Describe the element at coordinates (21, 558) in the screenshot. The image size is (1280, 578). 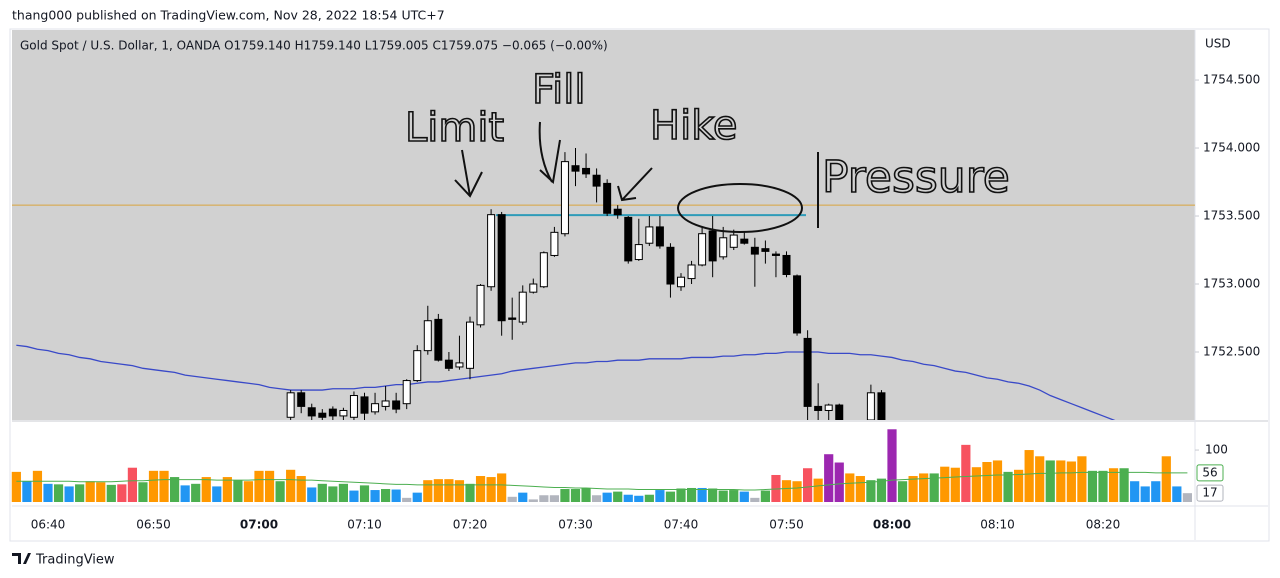
I see `logo-mark` at that location.